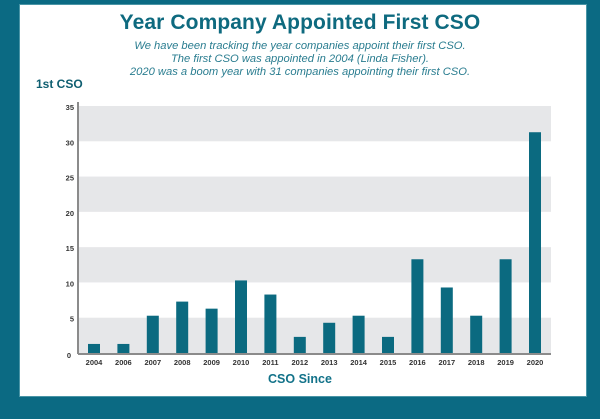  Describe the element at coordinates (417, 306) in the screenshot. I see `bar-2016` at that location.